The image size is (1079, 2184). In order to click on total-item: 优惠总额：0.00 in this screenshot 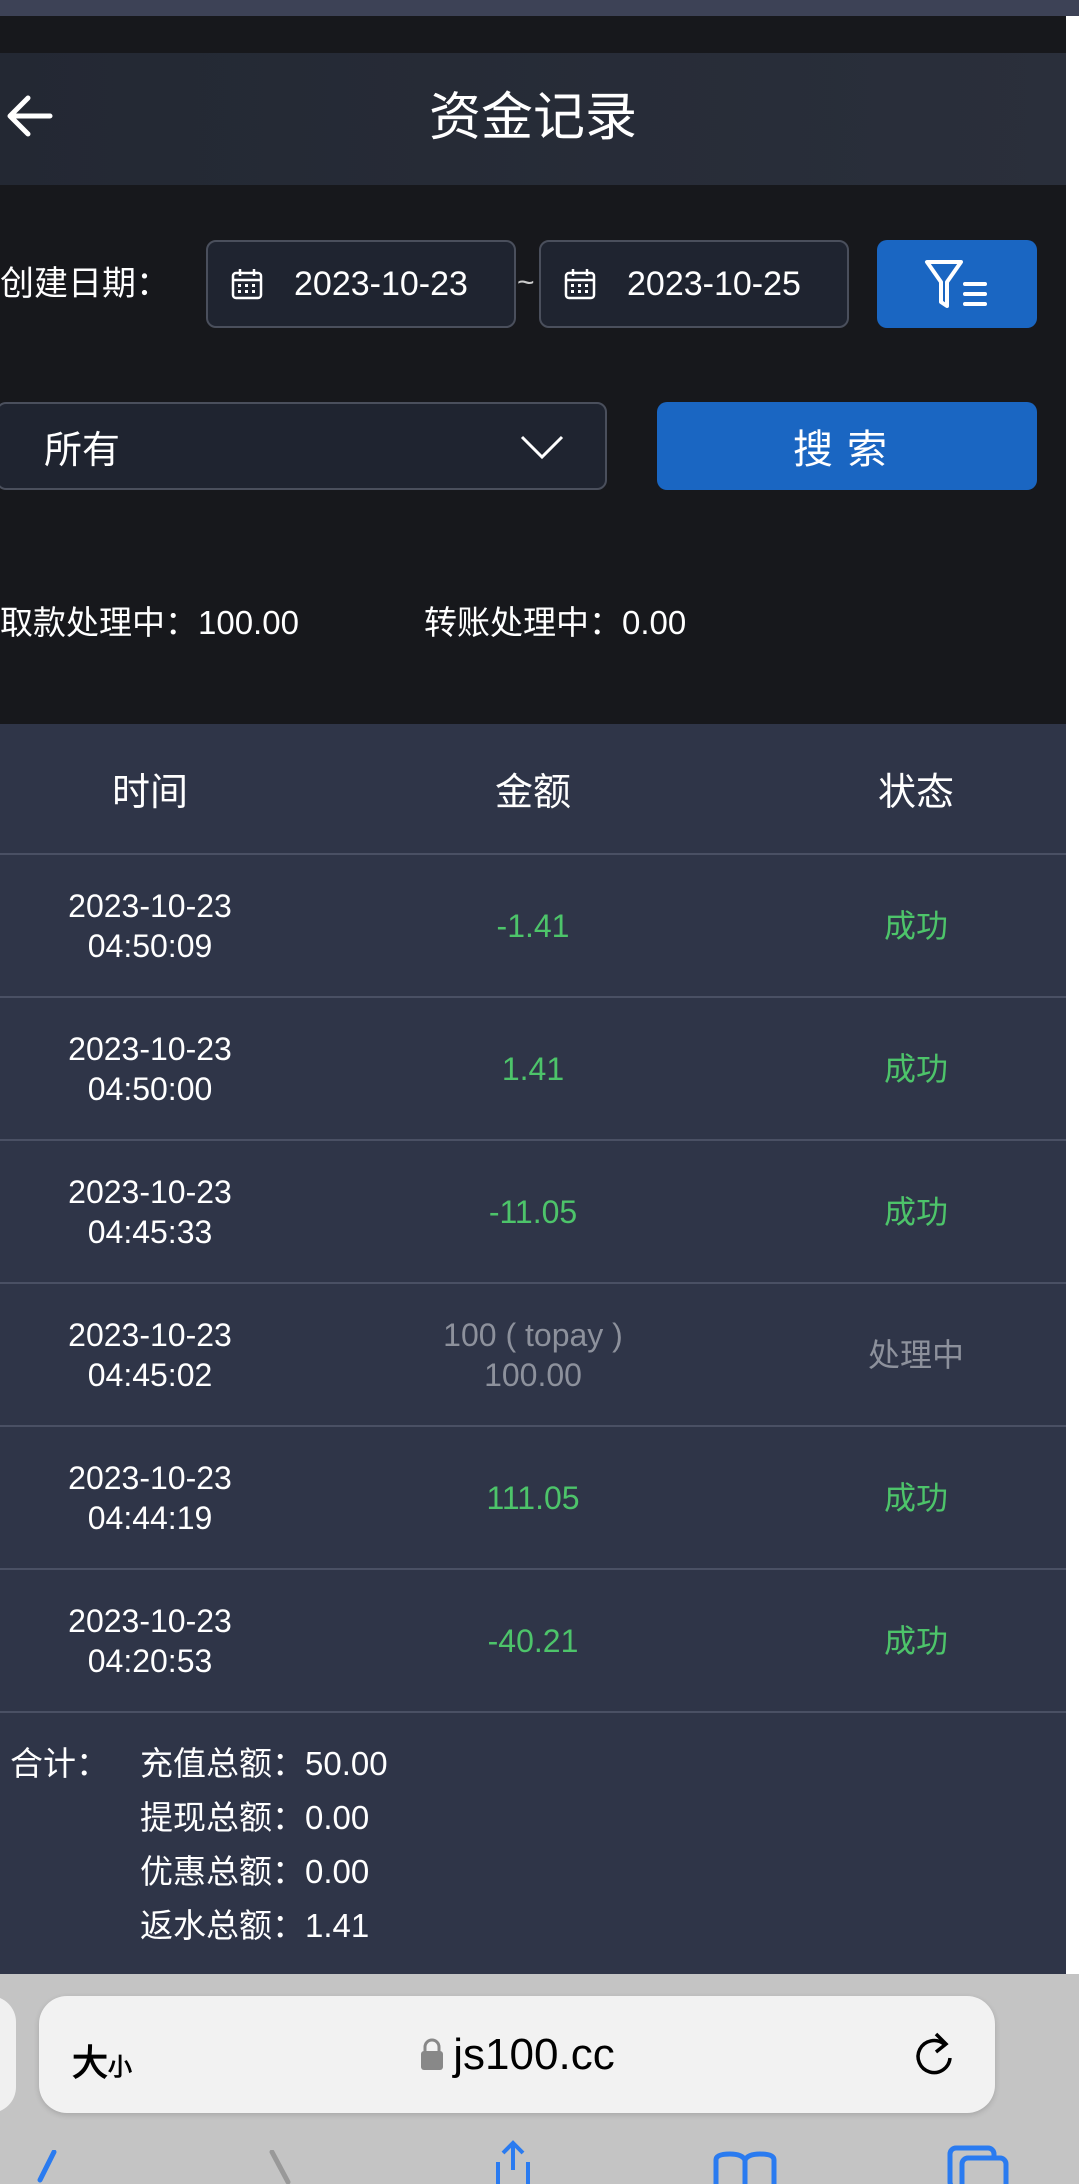, I will do `click(264, 1872)`.